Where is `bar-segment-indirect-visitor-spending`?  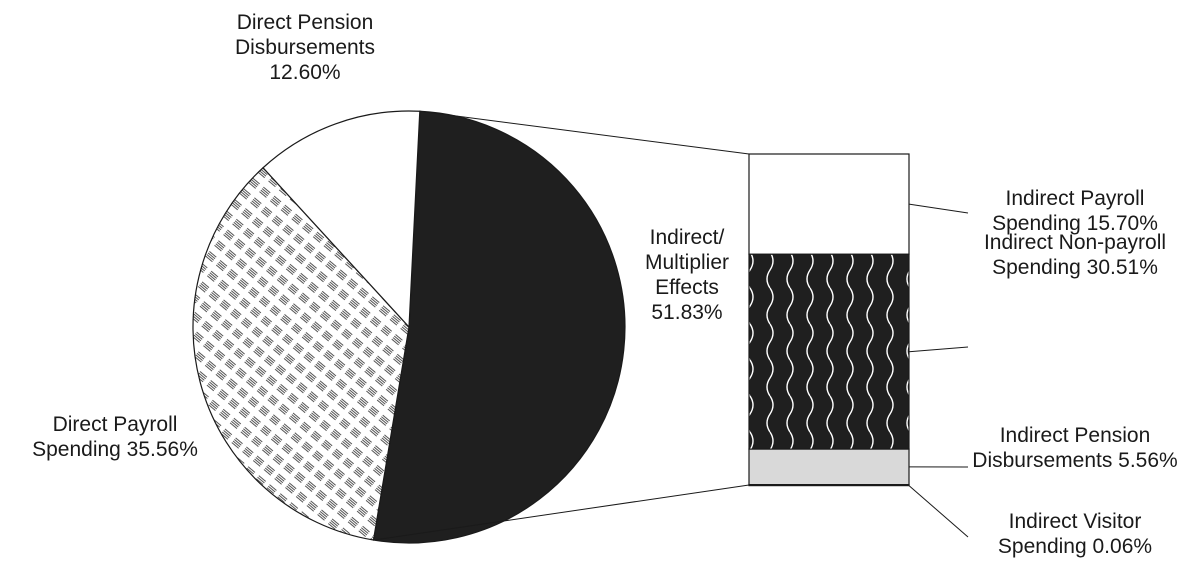
bar-segment-indirect-visitor-spending is located at coordinates (829, 485).